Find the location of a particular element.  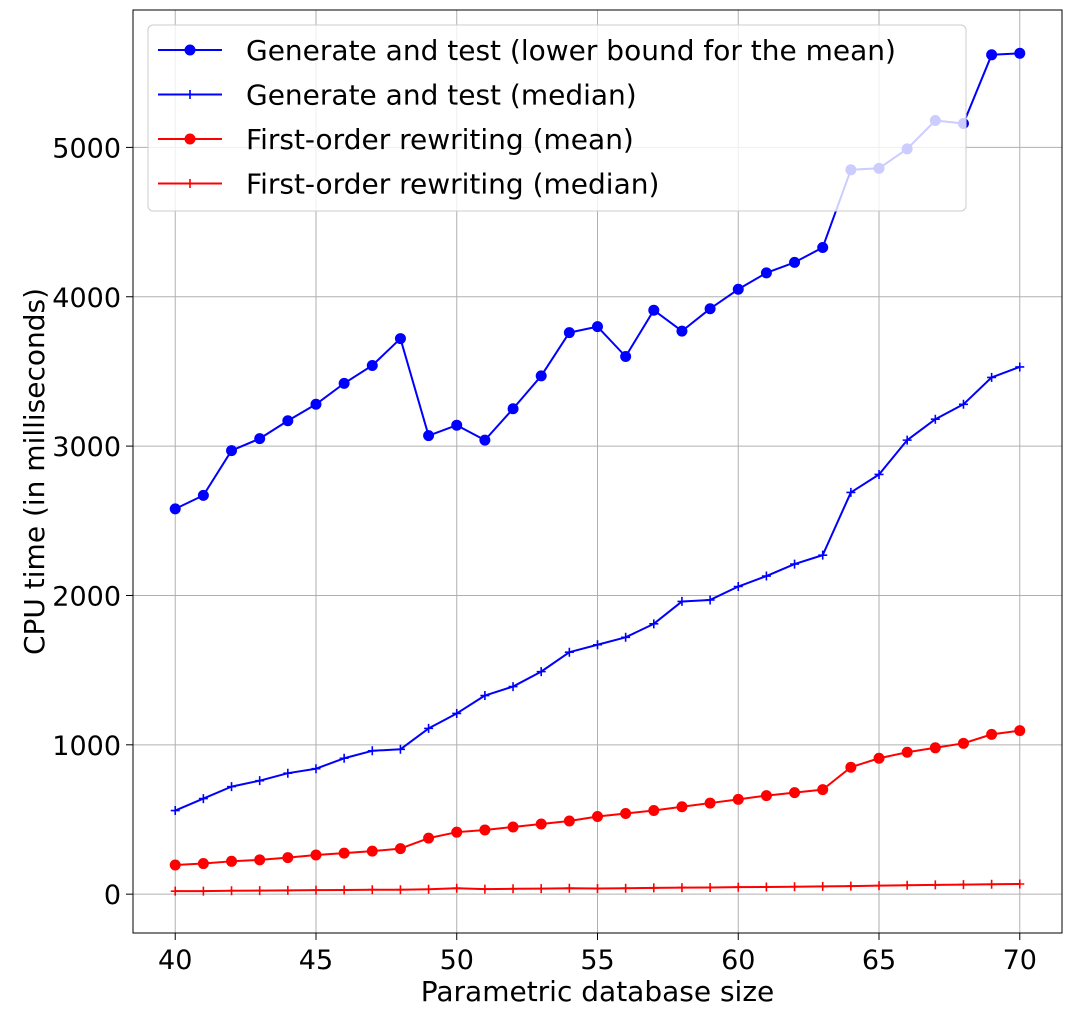

y-tick-label: 1000 is located at coordinates (86, 746).